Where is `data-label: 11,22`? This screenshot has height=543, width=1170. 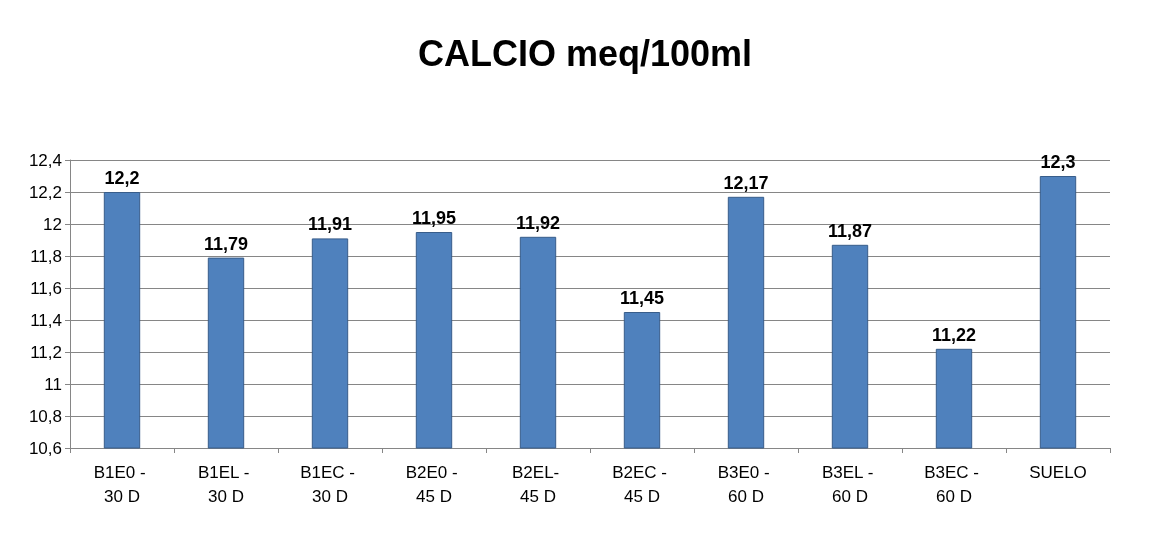
data-label: 11,22 is located at coordinates (954, 334).